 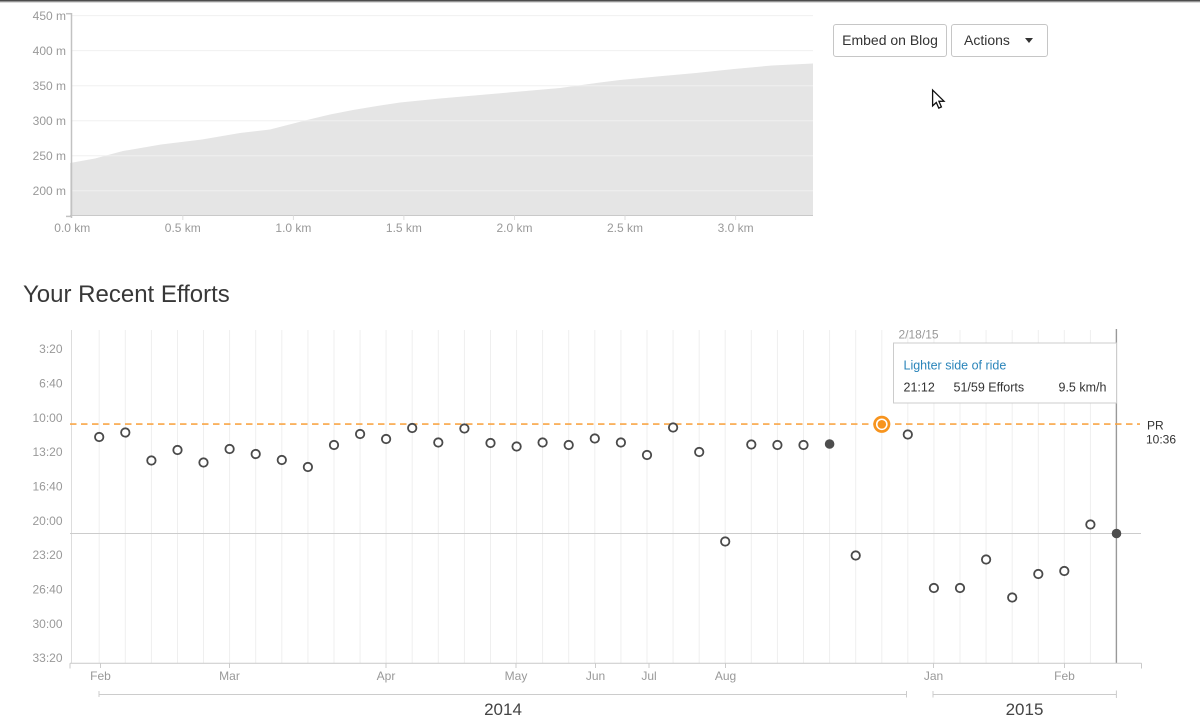 I want to click on svg-text: 6:40, so click(x=51, y=384).